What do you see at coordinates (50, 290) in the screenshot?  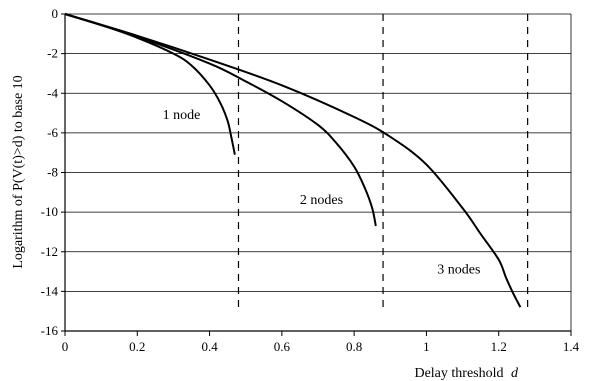 I see `y-tick-label: -14` at bounding box center [50, 290].